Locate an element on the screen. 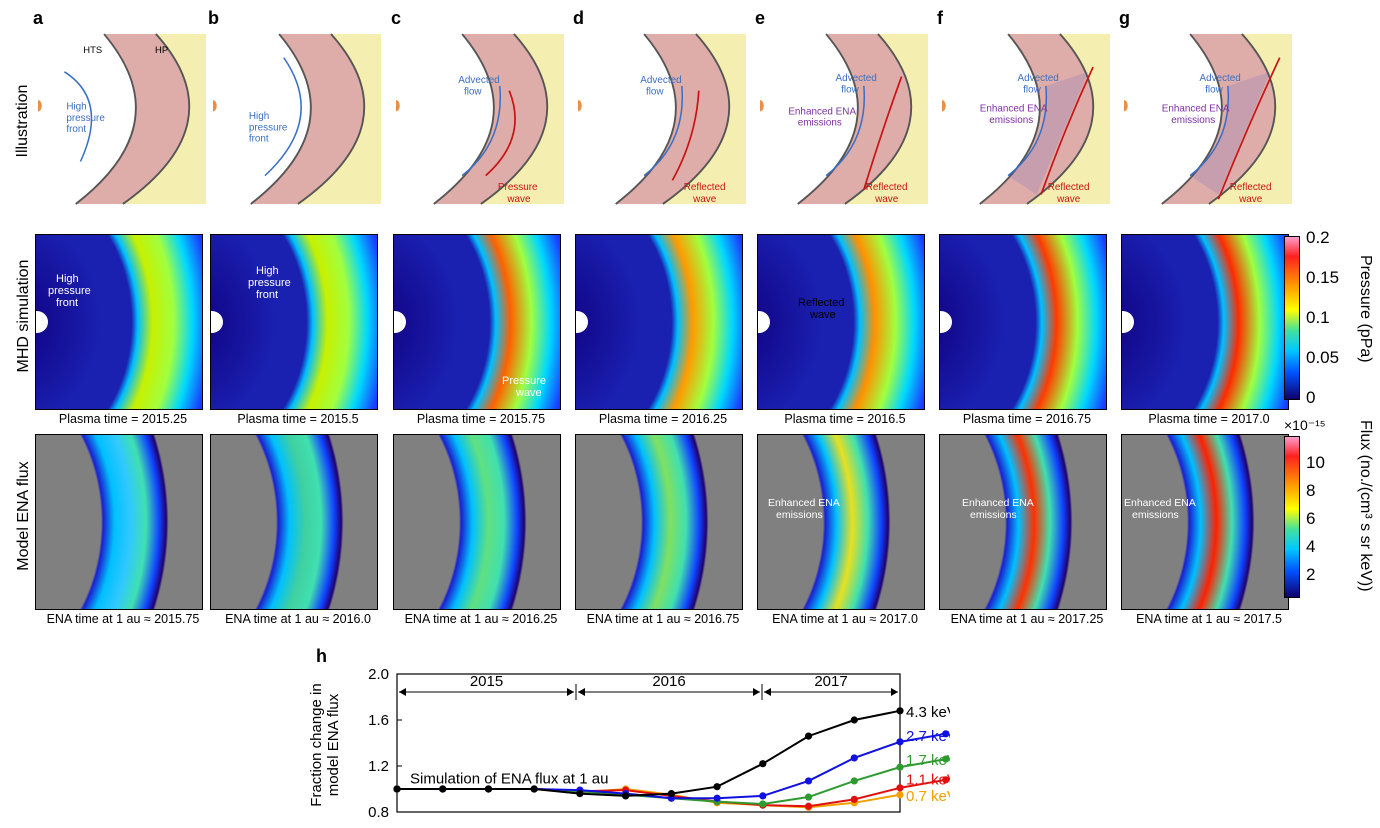  pressure-tick-3: 0.05 is located at coordinates (1323, 357).